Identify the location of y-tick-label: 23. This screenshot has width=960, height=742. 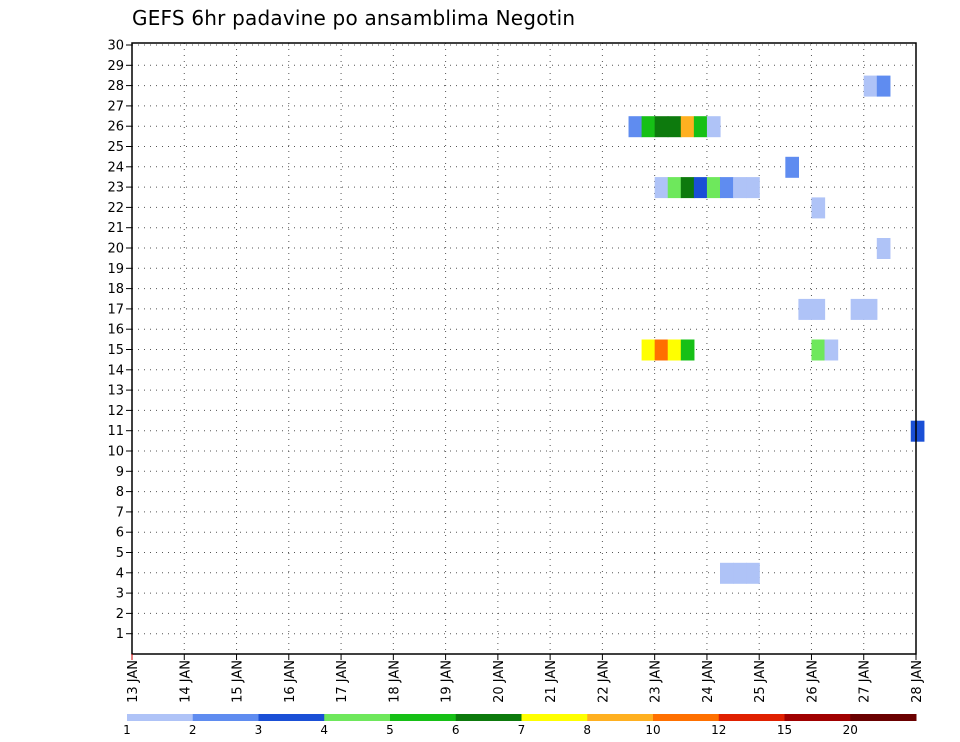
(115, 188).